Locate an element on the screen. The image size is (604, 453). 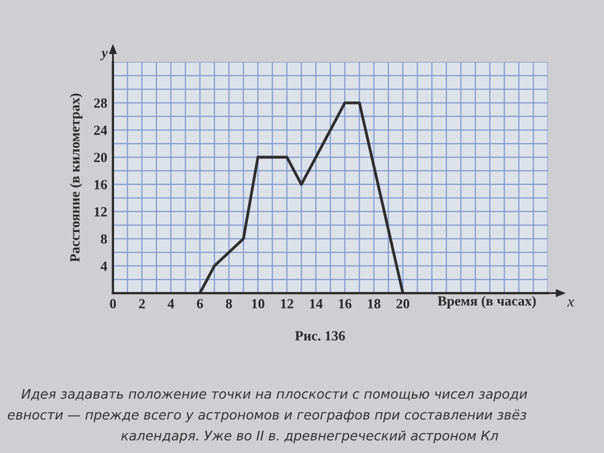
x-tick-label: 20 is located at coordinates (403, 303).